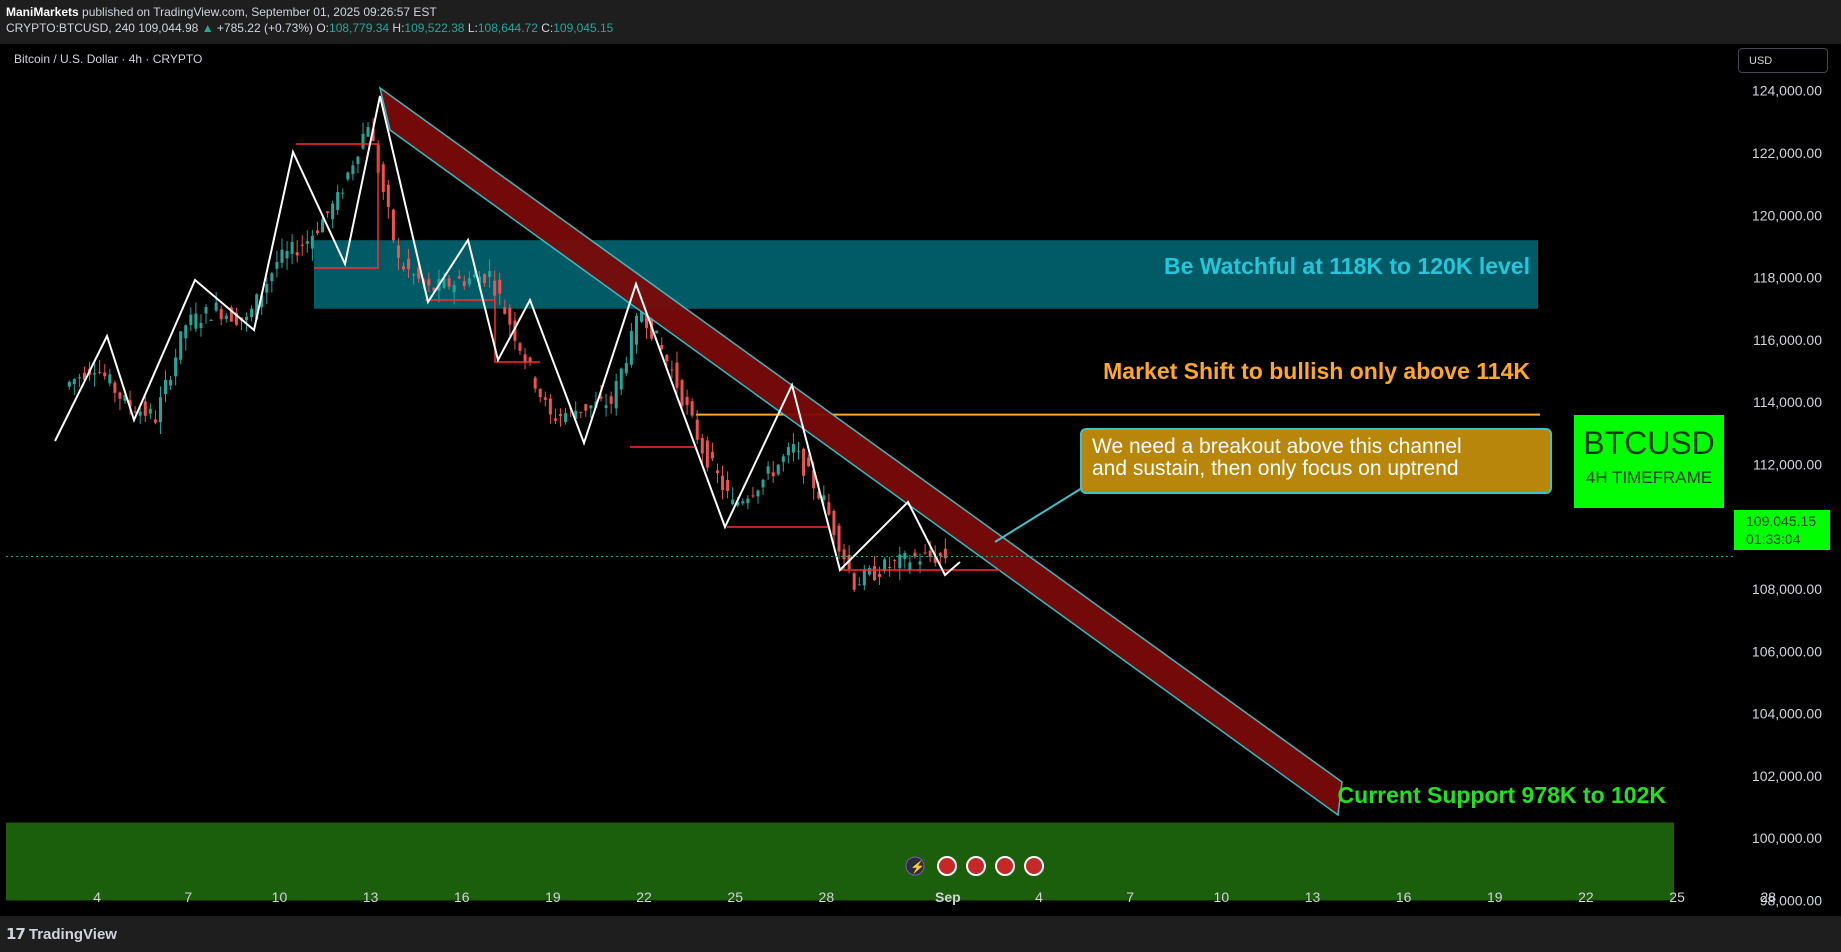 The image size is (1841, 952). Describe the element at coordinates (1791, 900) in the screenshot. I see `price-tick-label: 98,000.00` at that location.